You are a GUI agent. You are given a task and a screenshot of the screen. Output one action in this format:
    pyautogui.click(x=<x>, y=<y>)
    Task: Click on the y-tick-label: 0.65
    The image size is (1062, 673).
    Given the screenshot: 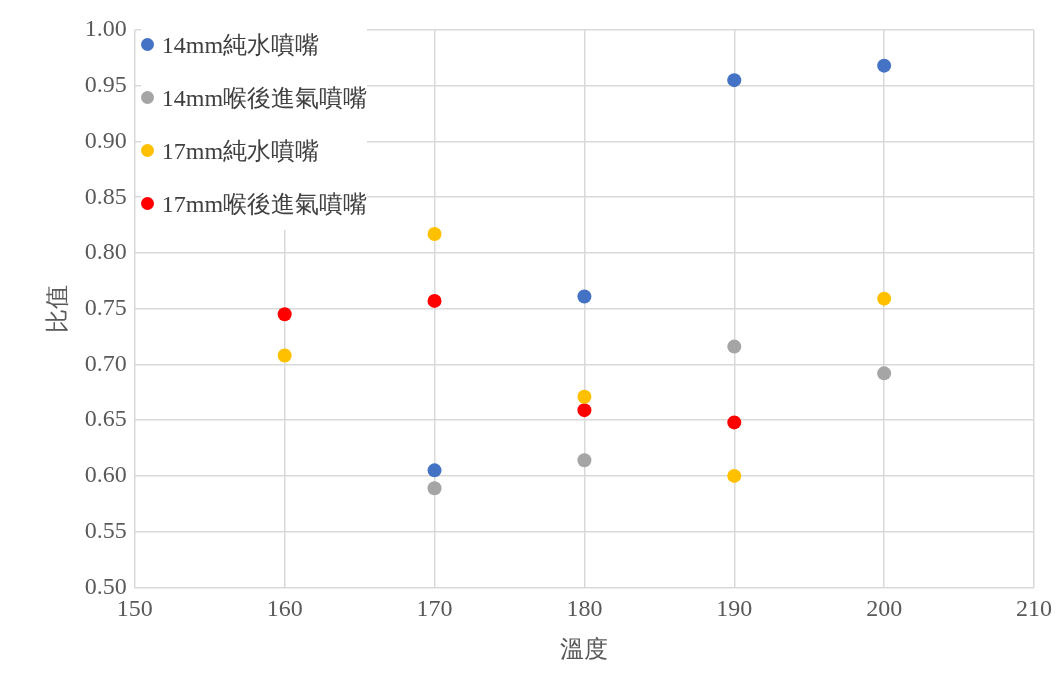 What is the action you would take?
    pyautogui.click(x=105, y=418)
    